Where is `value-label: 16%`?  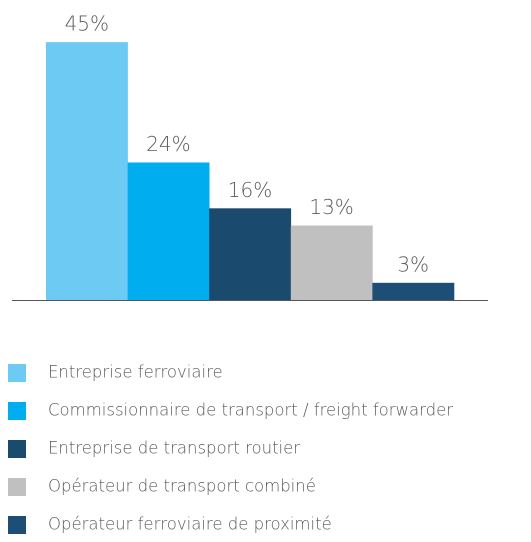 value-label: 16% is located at coordinates (250, 190).